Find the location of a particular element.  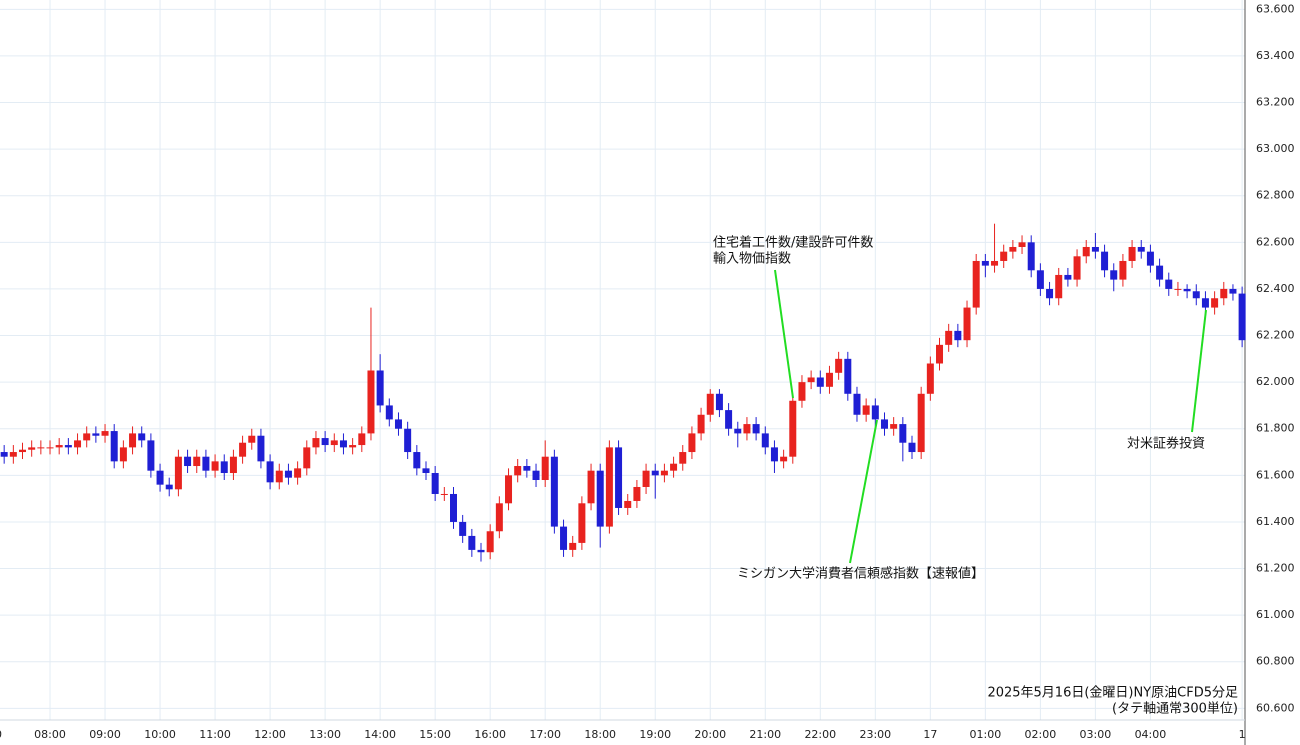

x-tick-label: 01:00 is located at coordinates (986, 734).